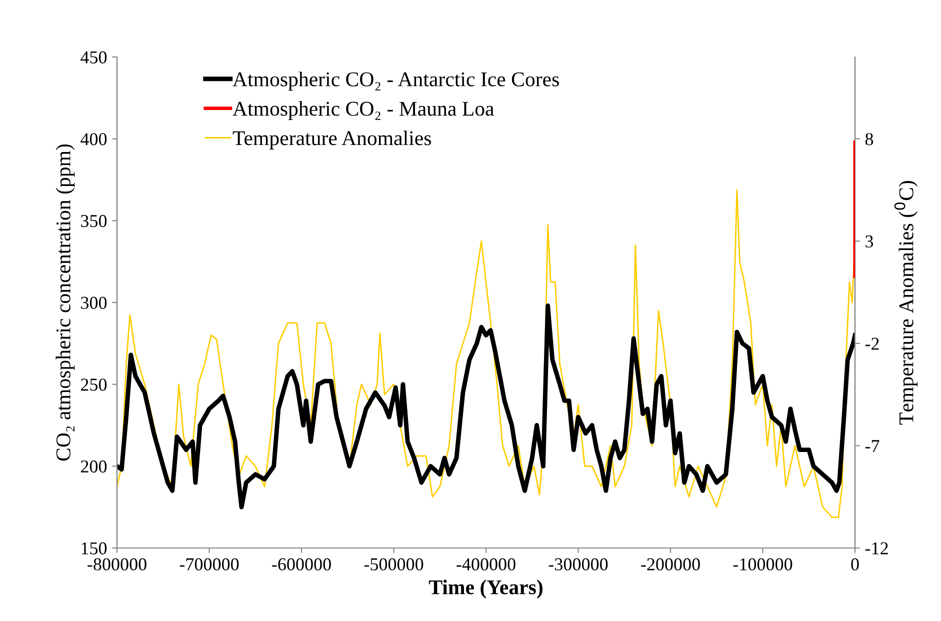  Describe the element at coordinates (870, 241) in the screenshot. I see `y2-tick-label: 3` at that location.